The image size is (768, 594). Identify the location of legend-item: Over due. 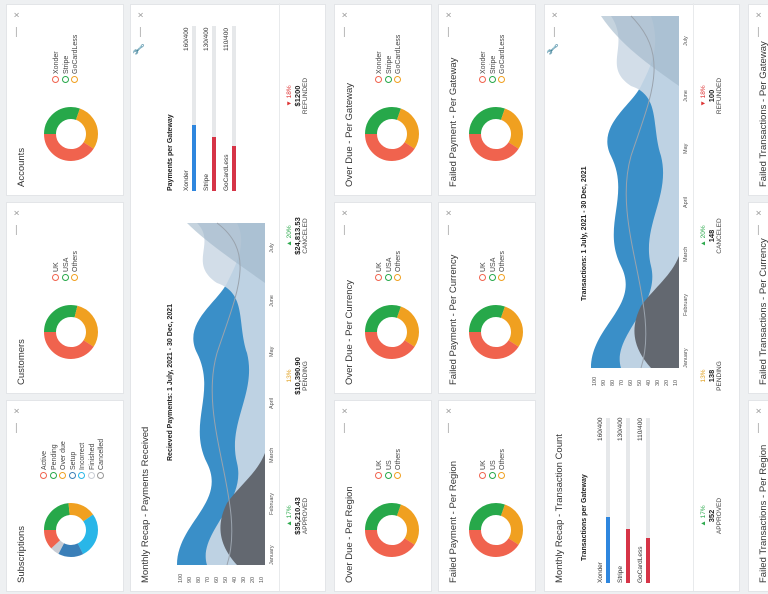
(64, 459).